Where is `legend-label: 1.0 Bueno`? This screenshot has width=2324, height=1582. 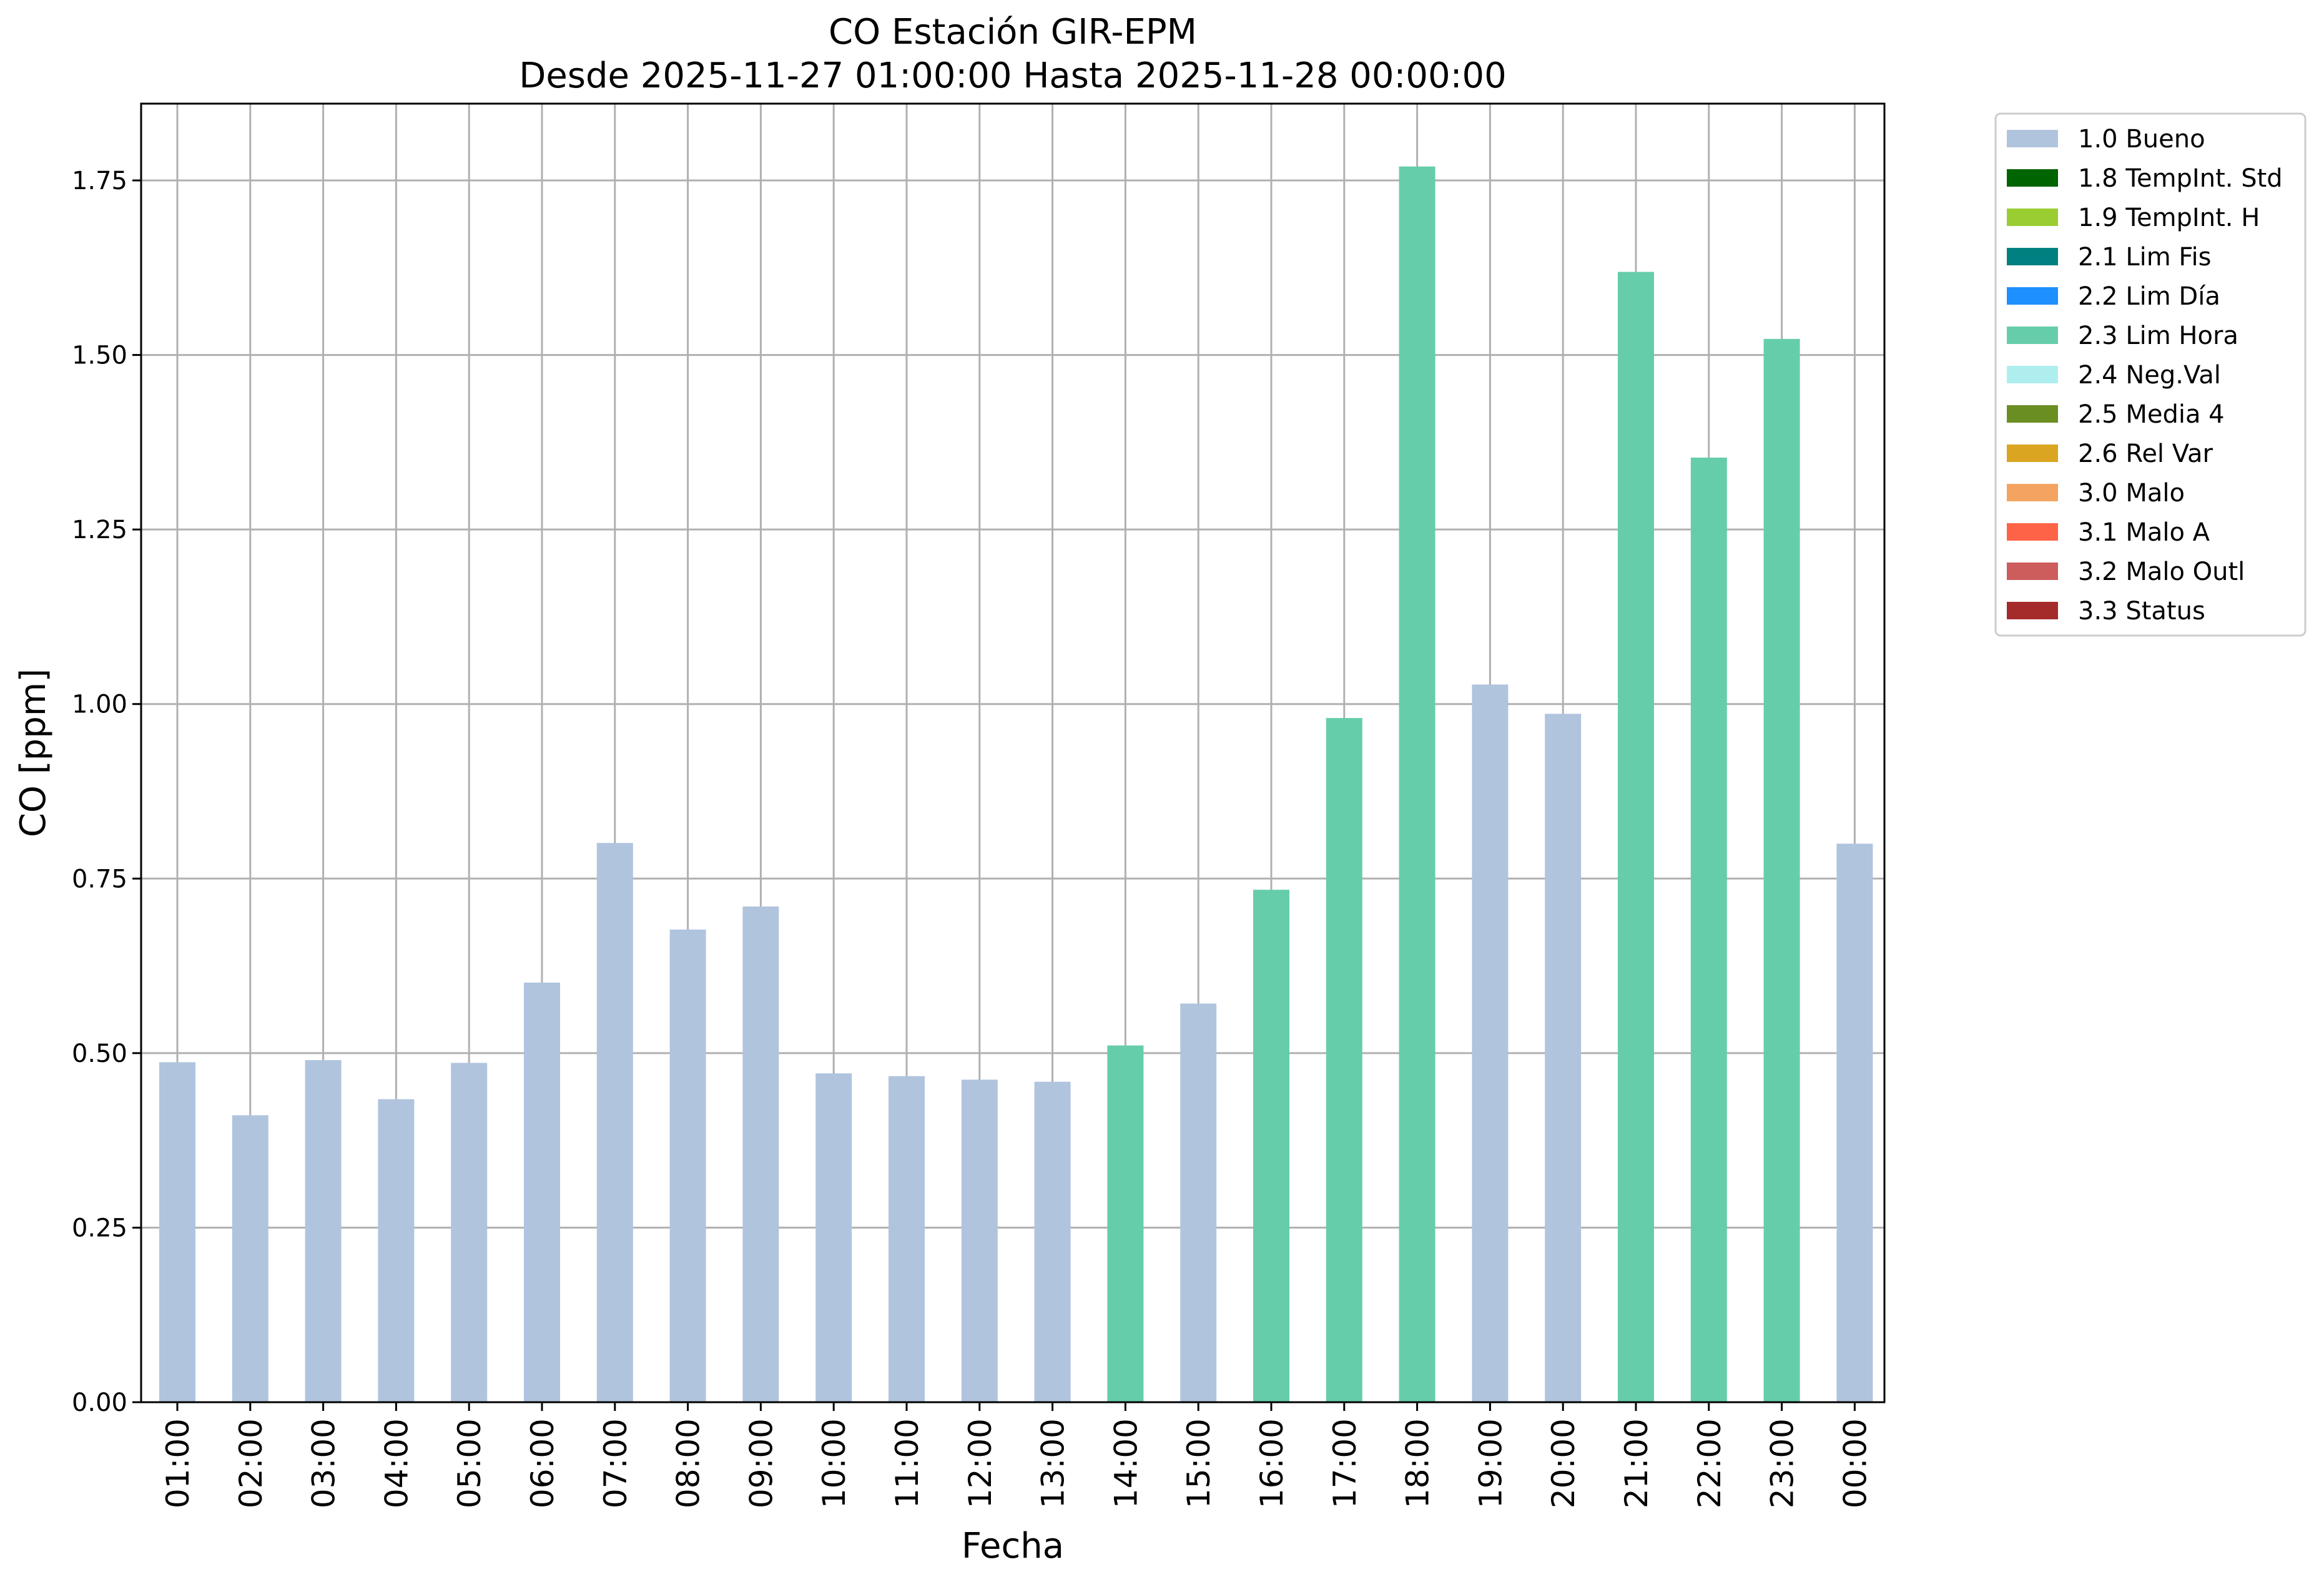
legend-label: 1.0 Bueno is located at coordinates (2141, 139).